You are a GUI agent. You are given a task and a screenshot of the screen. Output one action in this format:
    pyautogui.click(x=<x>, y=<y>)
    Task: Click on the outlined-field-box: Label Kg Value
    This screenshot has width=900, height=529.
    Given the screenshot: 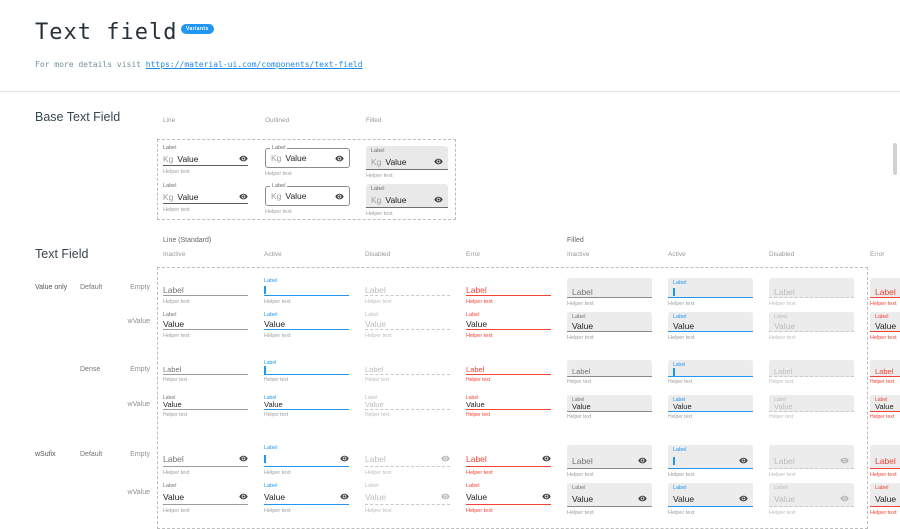 What is the action you would take?
    pyautogui.click(x=307, y=156)
    